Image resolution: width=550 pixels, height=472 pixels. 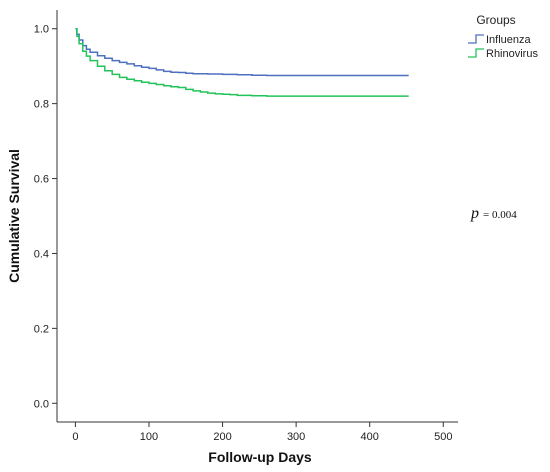 What do you see at coordinates (41, 180) in the screenshot?
I see `y-tick-label: 0.6` at bounding box center [41, 180].